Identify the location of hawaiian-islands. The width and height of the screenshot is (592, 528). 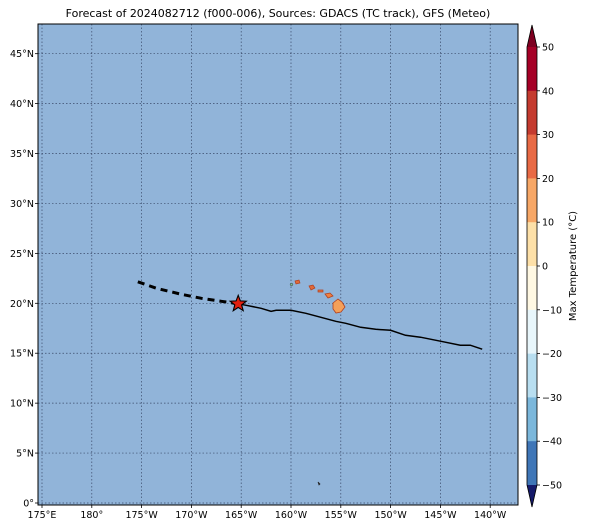
(317, 382).